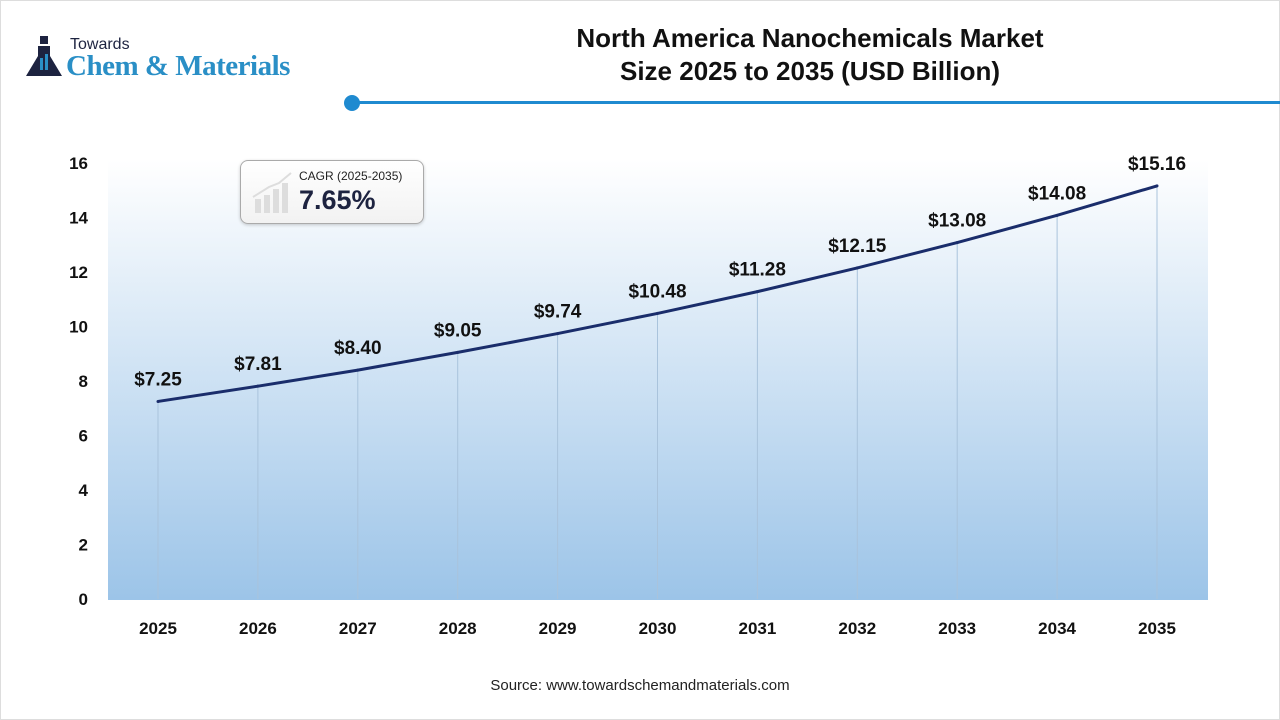 This screenshot has height=720, width=1280. What do you see at coordinates (83, 381) in the screenshot?
I see `y-tick-label: 8` at bounding box center [83, 381].